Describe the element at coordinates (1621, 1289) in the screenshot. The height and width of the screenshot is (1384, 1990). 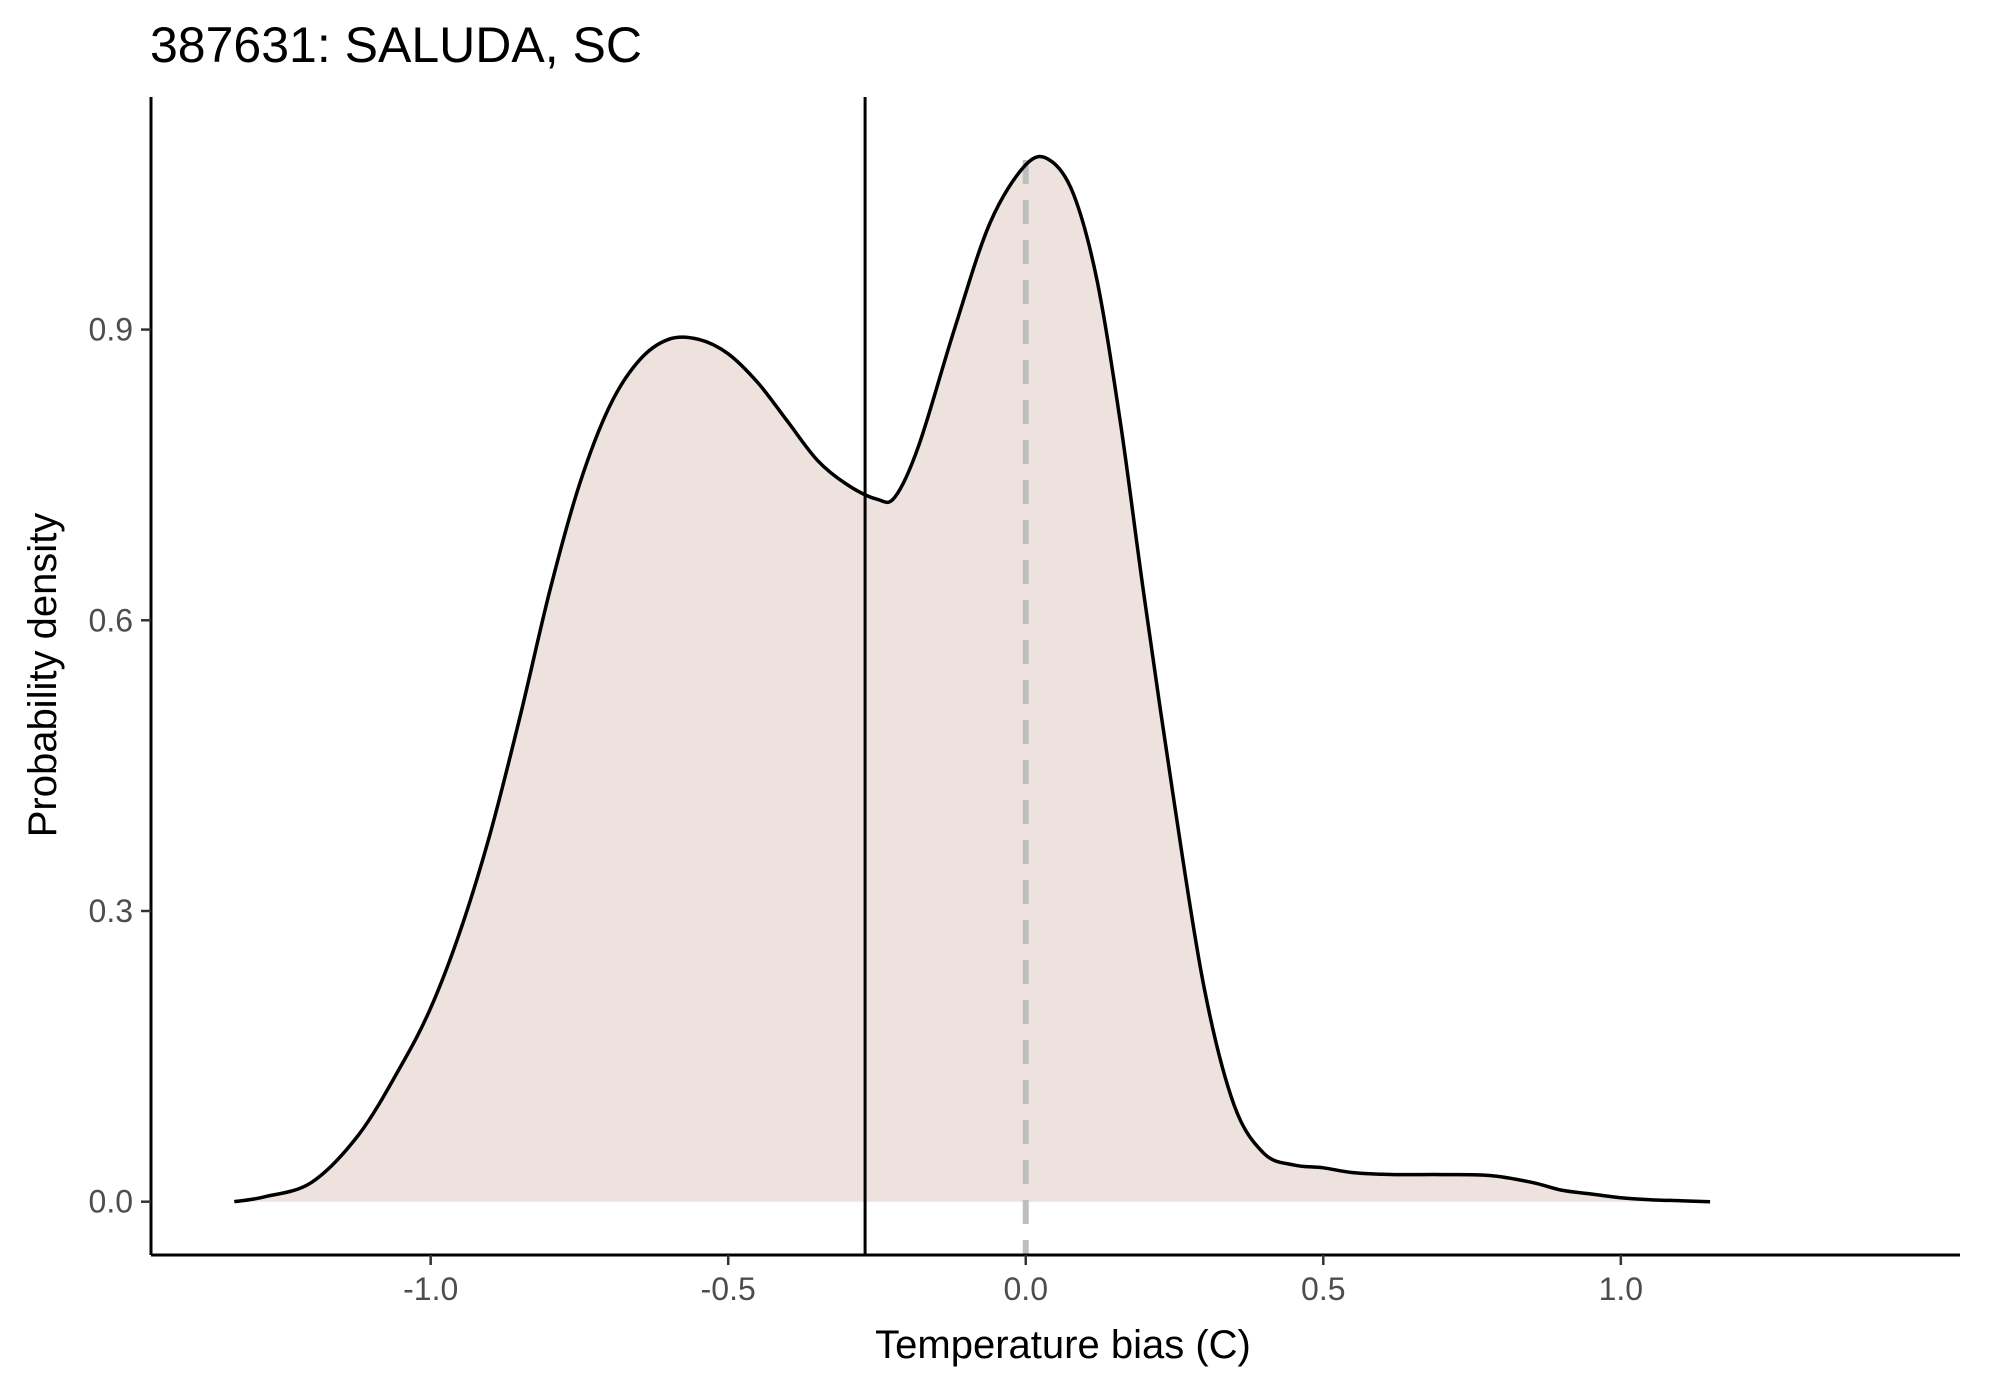
I see `x-tick-label: 1.0` at that location.